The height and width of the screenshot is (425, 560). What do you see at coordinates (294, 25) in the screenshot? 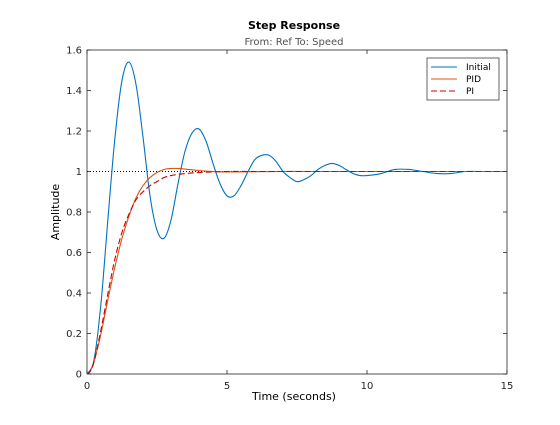
I see `chart-title: Step Response` at bounding box center [294, 25].